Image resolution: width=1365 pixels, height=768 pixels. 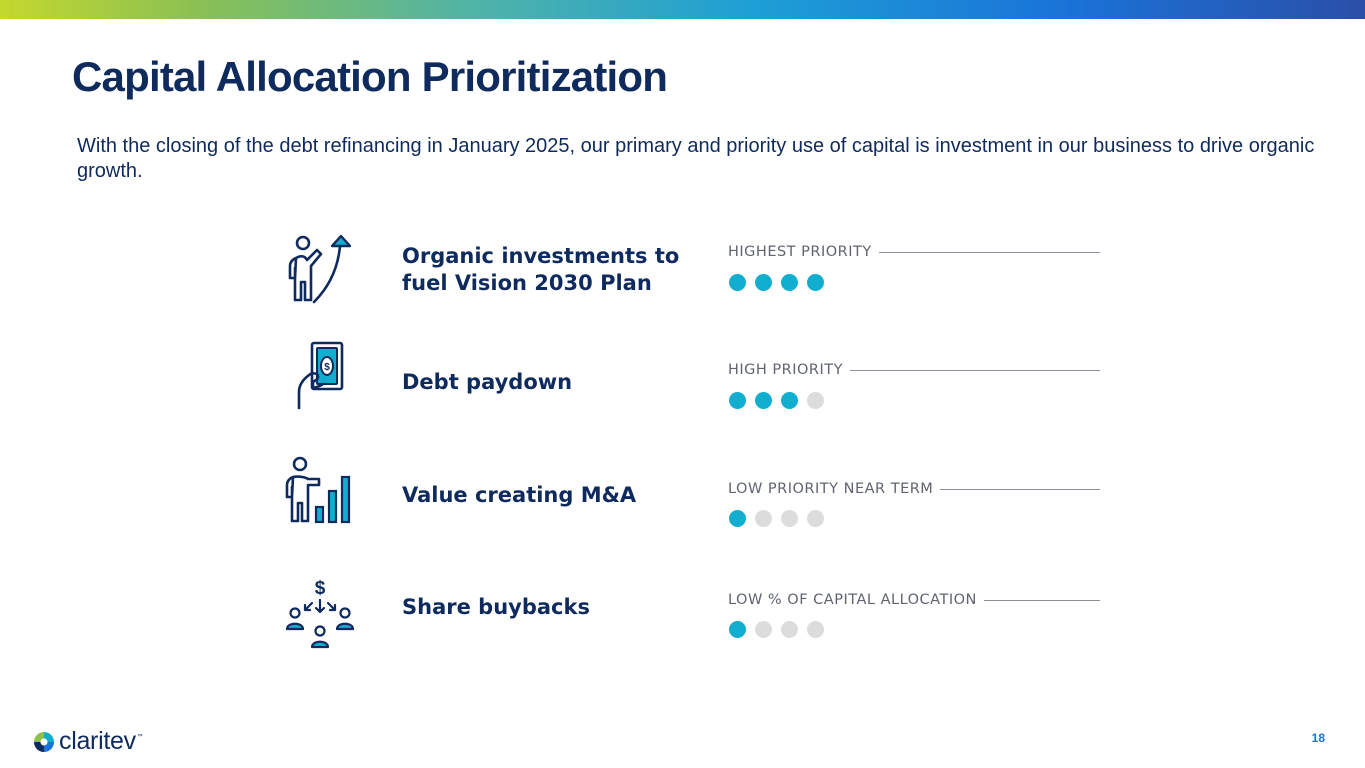 I want to click on item-label: Debt paydown, so click(x=487, y=382).